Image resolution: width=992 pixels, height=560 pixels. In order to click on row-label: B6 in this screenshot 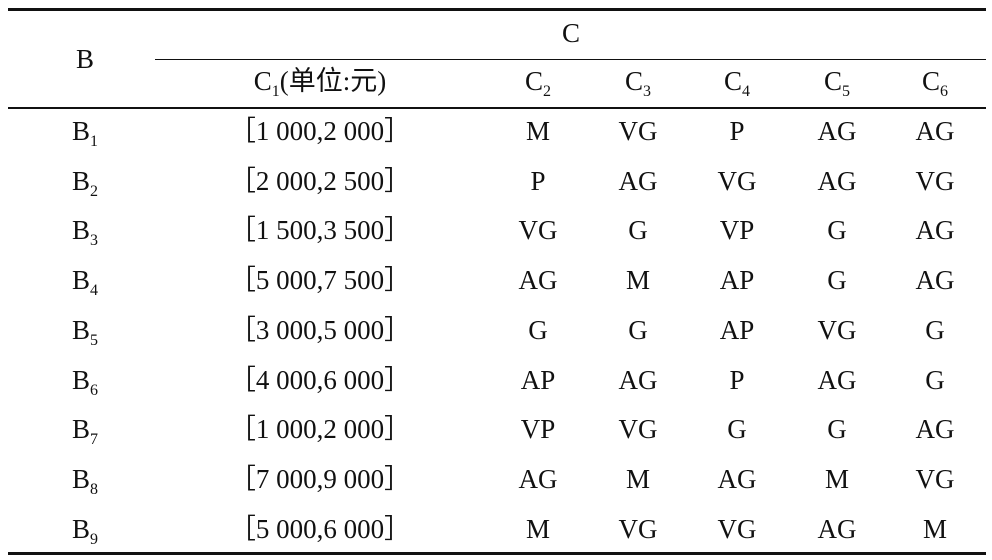, I will do `click(92, 385)`.